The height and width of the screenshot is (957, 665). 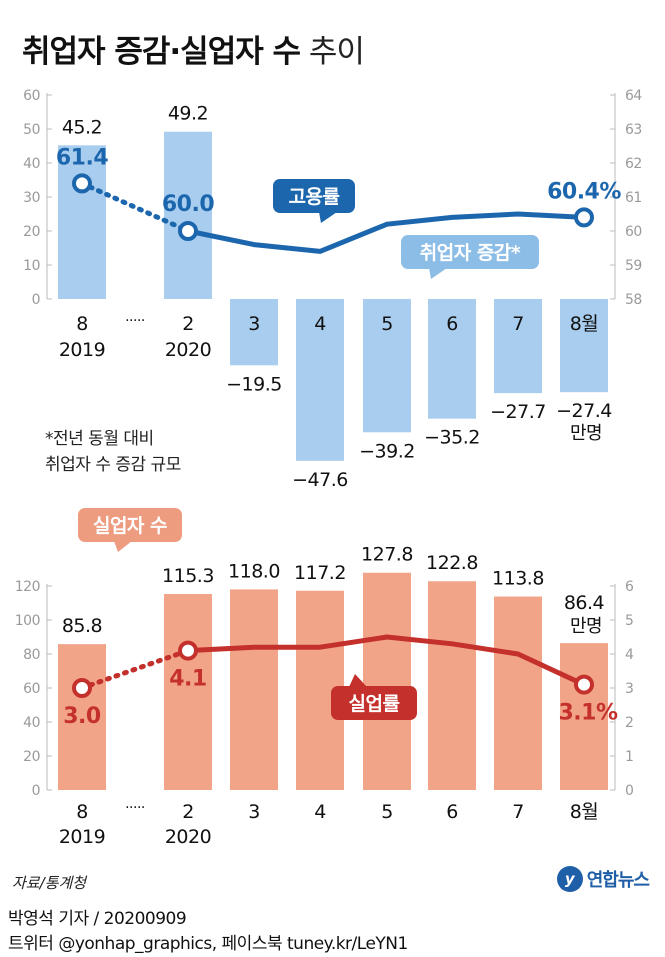 I want to click on unemployment-rate-pill-box, so click(x=374, y=703).